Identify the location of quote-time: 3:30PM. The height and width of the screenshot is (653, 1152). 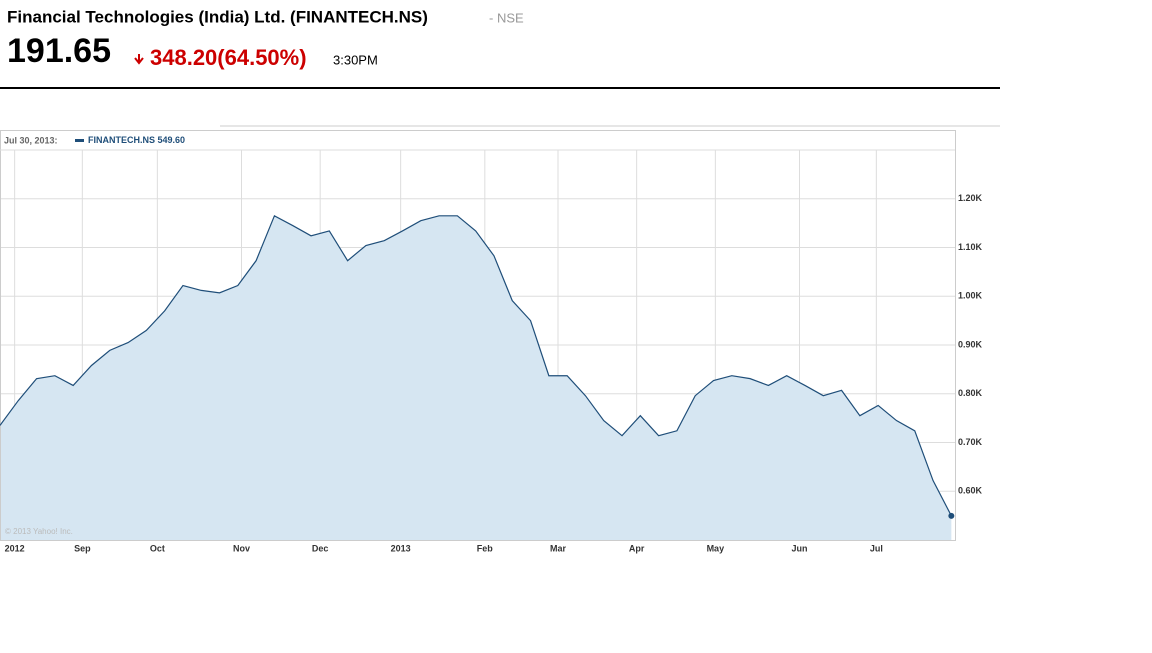
(355, 59).